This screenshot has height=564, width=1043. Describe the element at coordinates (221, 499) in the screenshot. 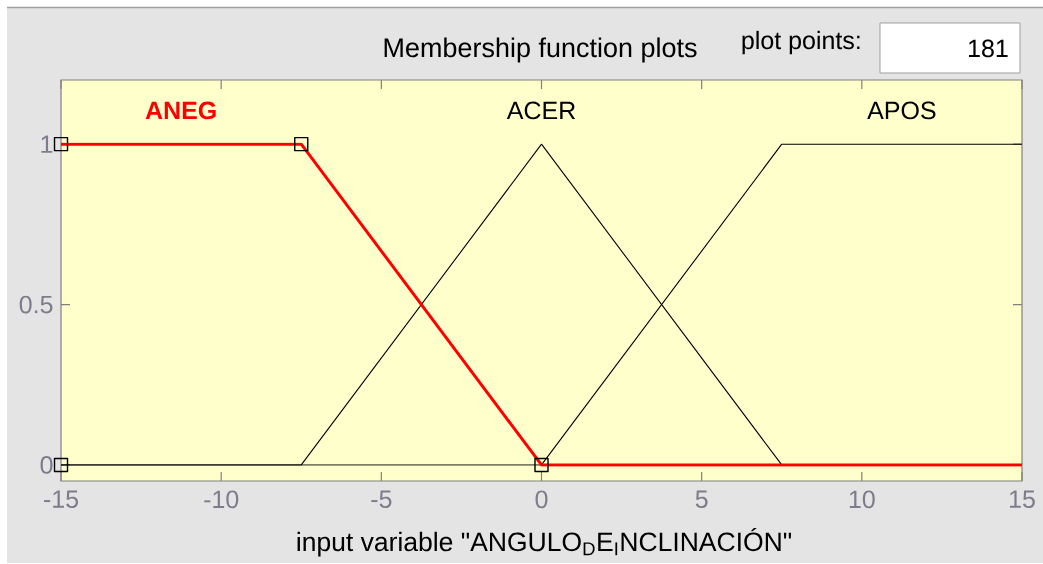

I see `x-tick-label: -10` at that location.